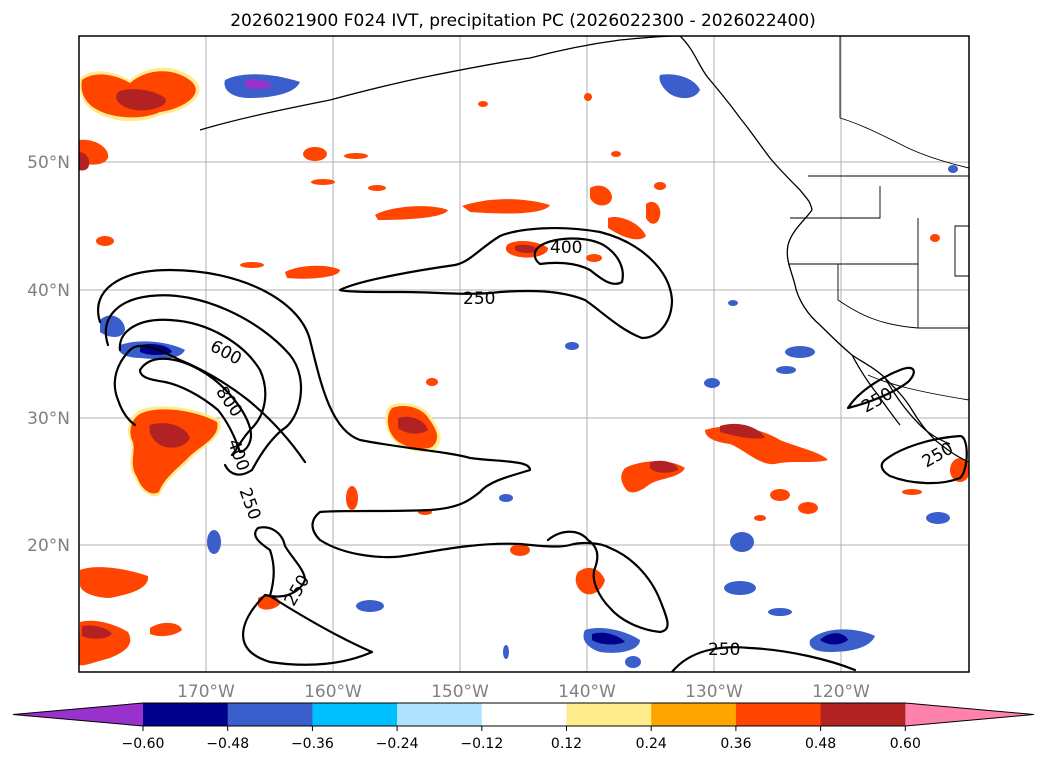 The height and width of the screenshot is (765, 1047). Describe the element at coordinates (523, 692) in the screenshot. I see `longitude-labels: 170°W 160°W 150°W 140°W 130°W 120°W` at that location.